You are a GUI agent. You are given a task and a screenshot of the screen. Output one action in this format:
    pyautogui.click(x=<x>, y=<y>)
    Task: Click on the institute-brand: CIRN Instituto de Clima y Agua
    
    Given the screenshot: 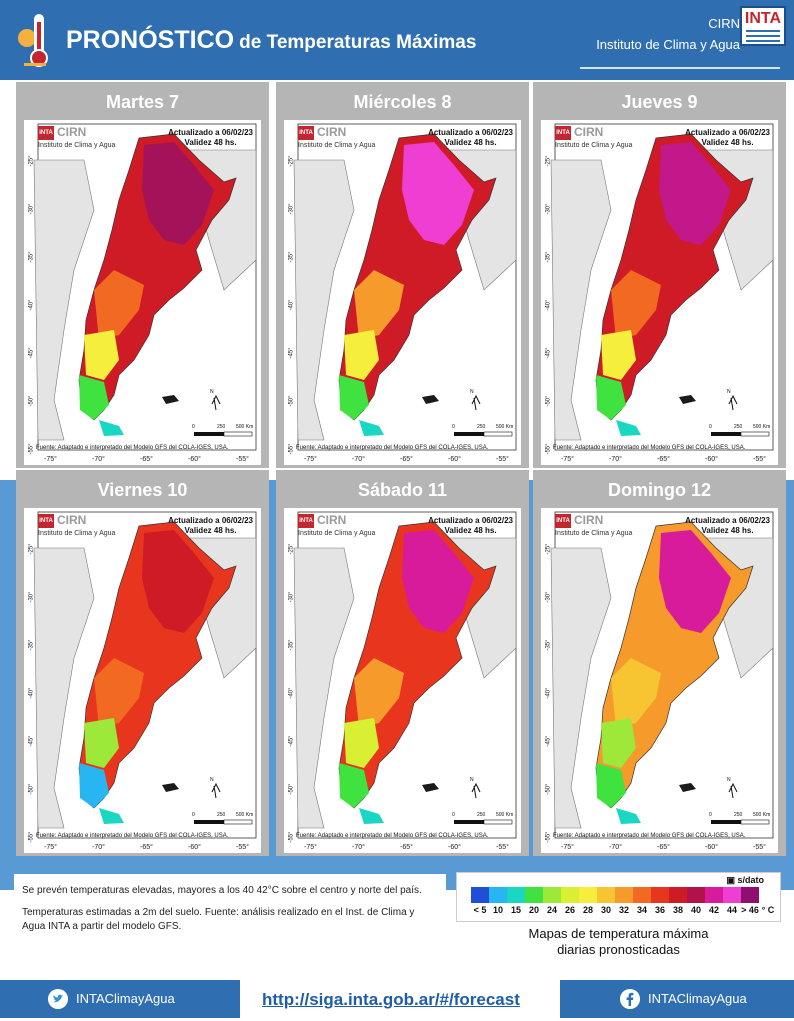 What is the action you would take?
    pyautogui.click(x=668, y=34)
    